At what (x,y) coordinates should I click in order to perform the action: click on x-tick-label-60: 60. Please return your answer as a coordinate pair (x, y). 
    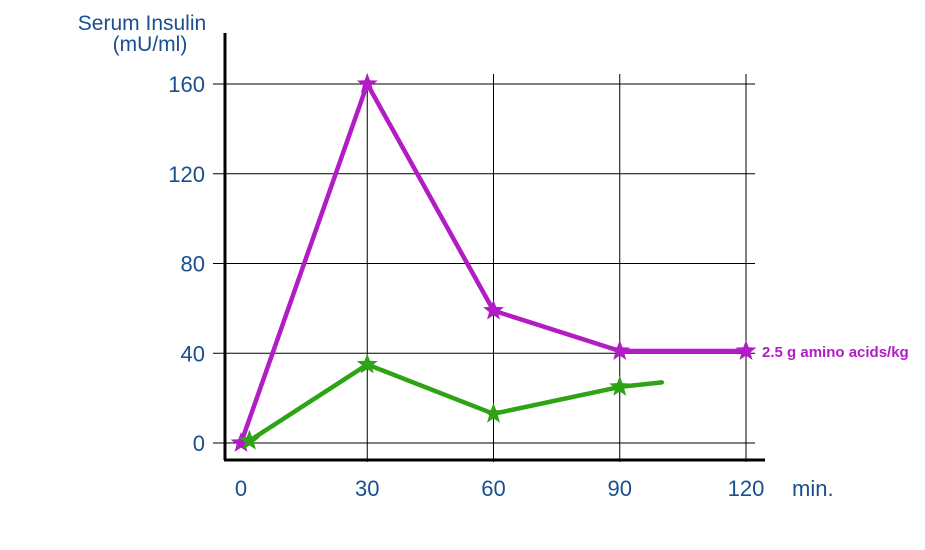
    Looking at the image, I should click on (493, 488).